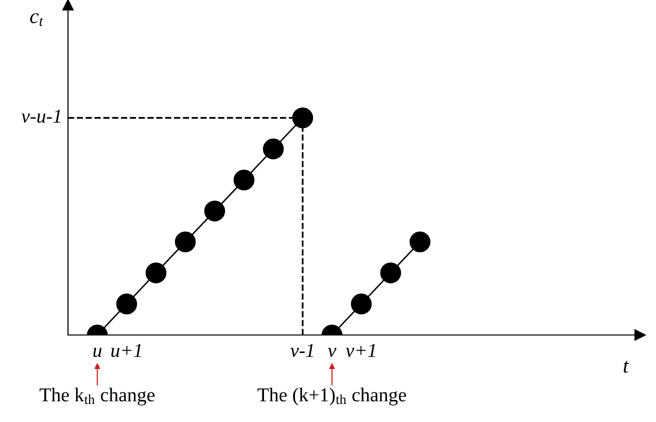  What do you see at coordinates (627, 366) in the screenshot?
I see `x-axis-title: t` at bounding box center [627, 366].